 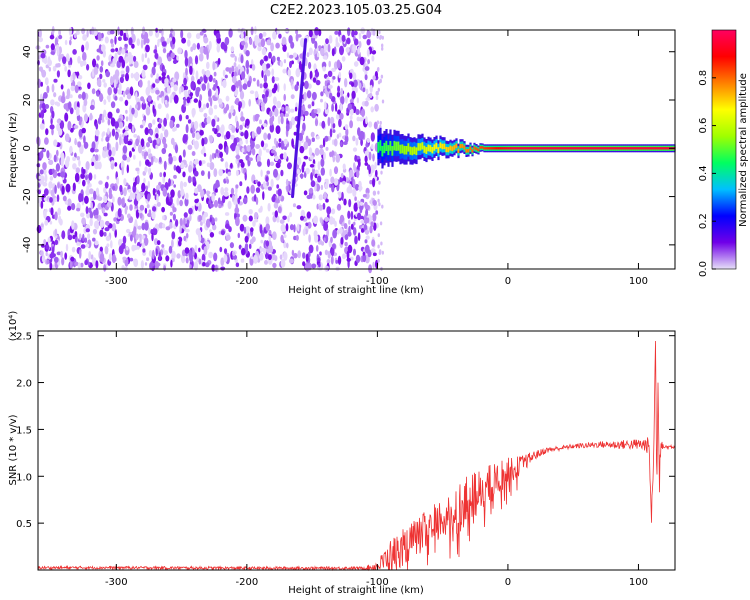 What do you see at coordinates (299, 118) in the screenshot?
I see `spectrogram-streak` at bounding box center [299, 118].